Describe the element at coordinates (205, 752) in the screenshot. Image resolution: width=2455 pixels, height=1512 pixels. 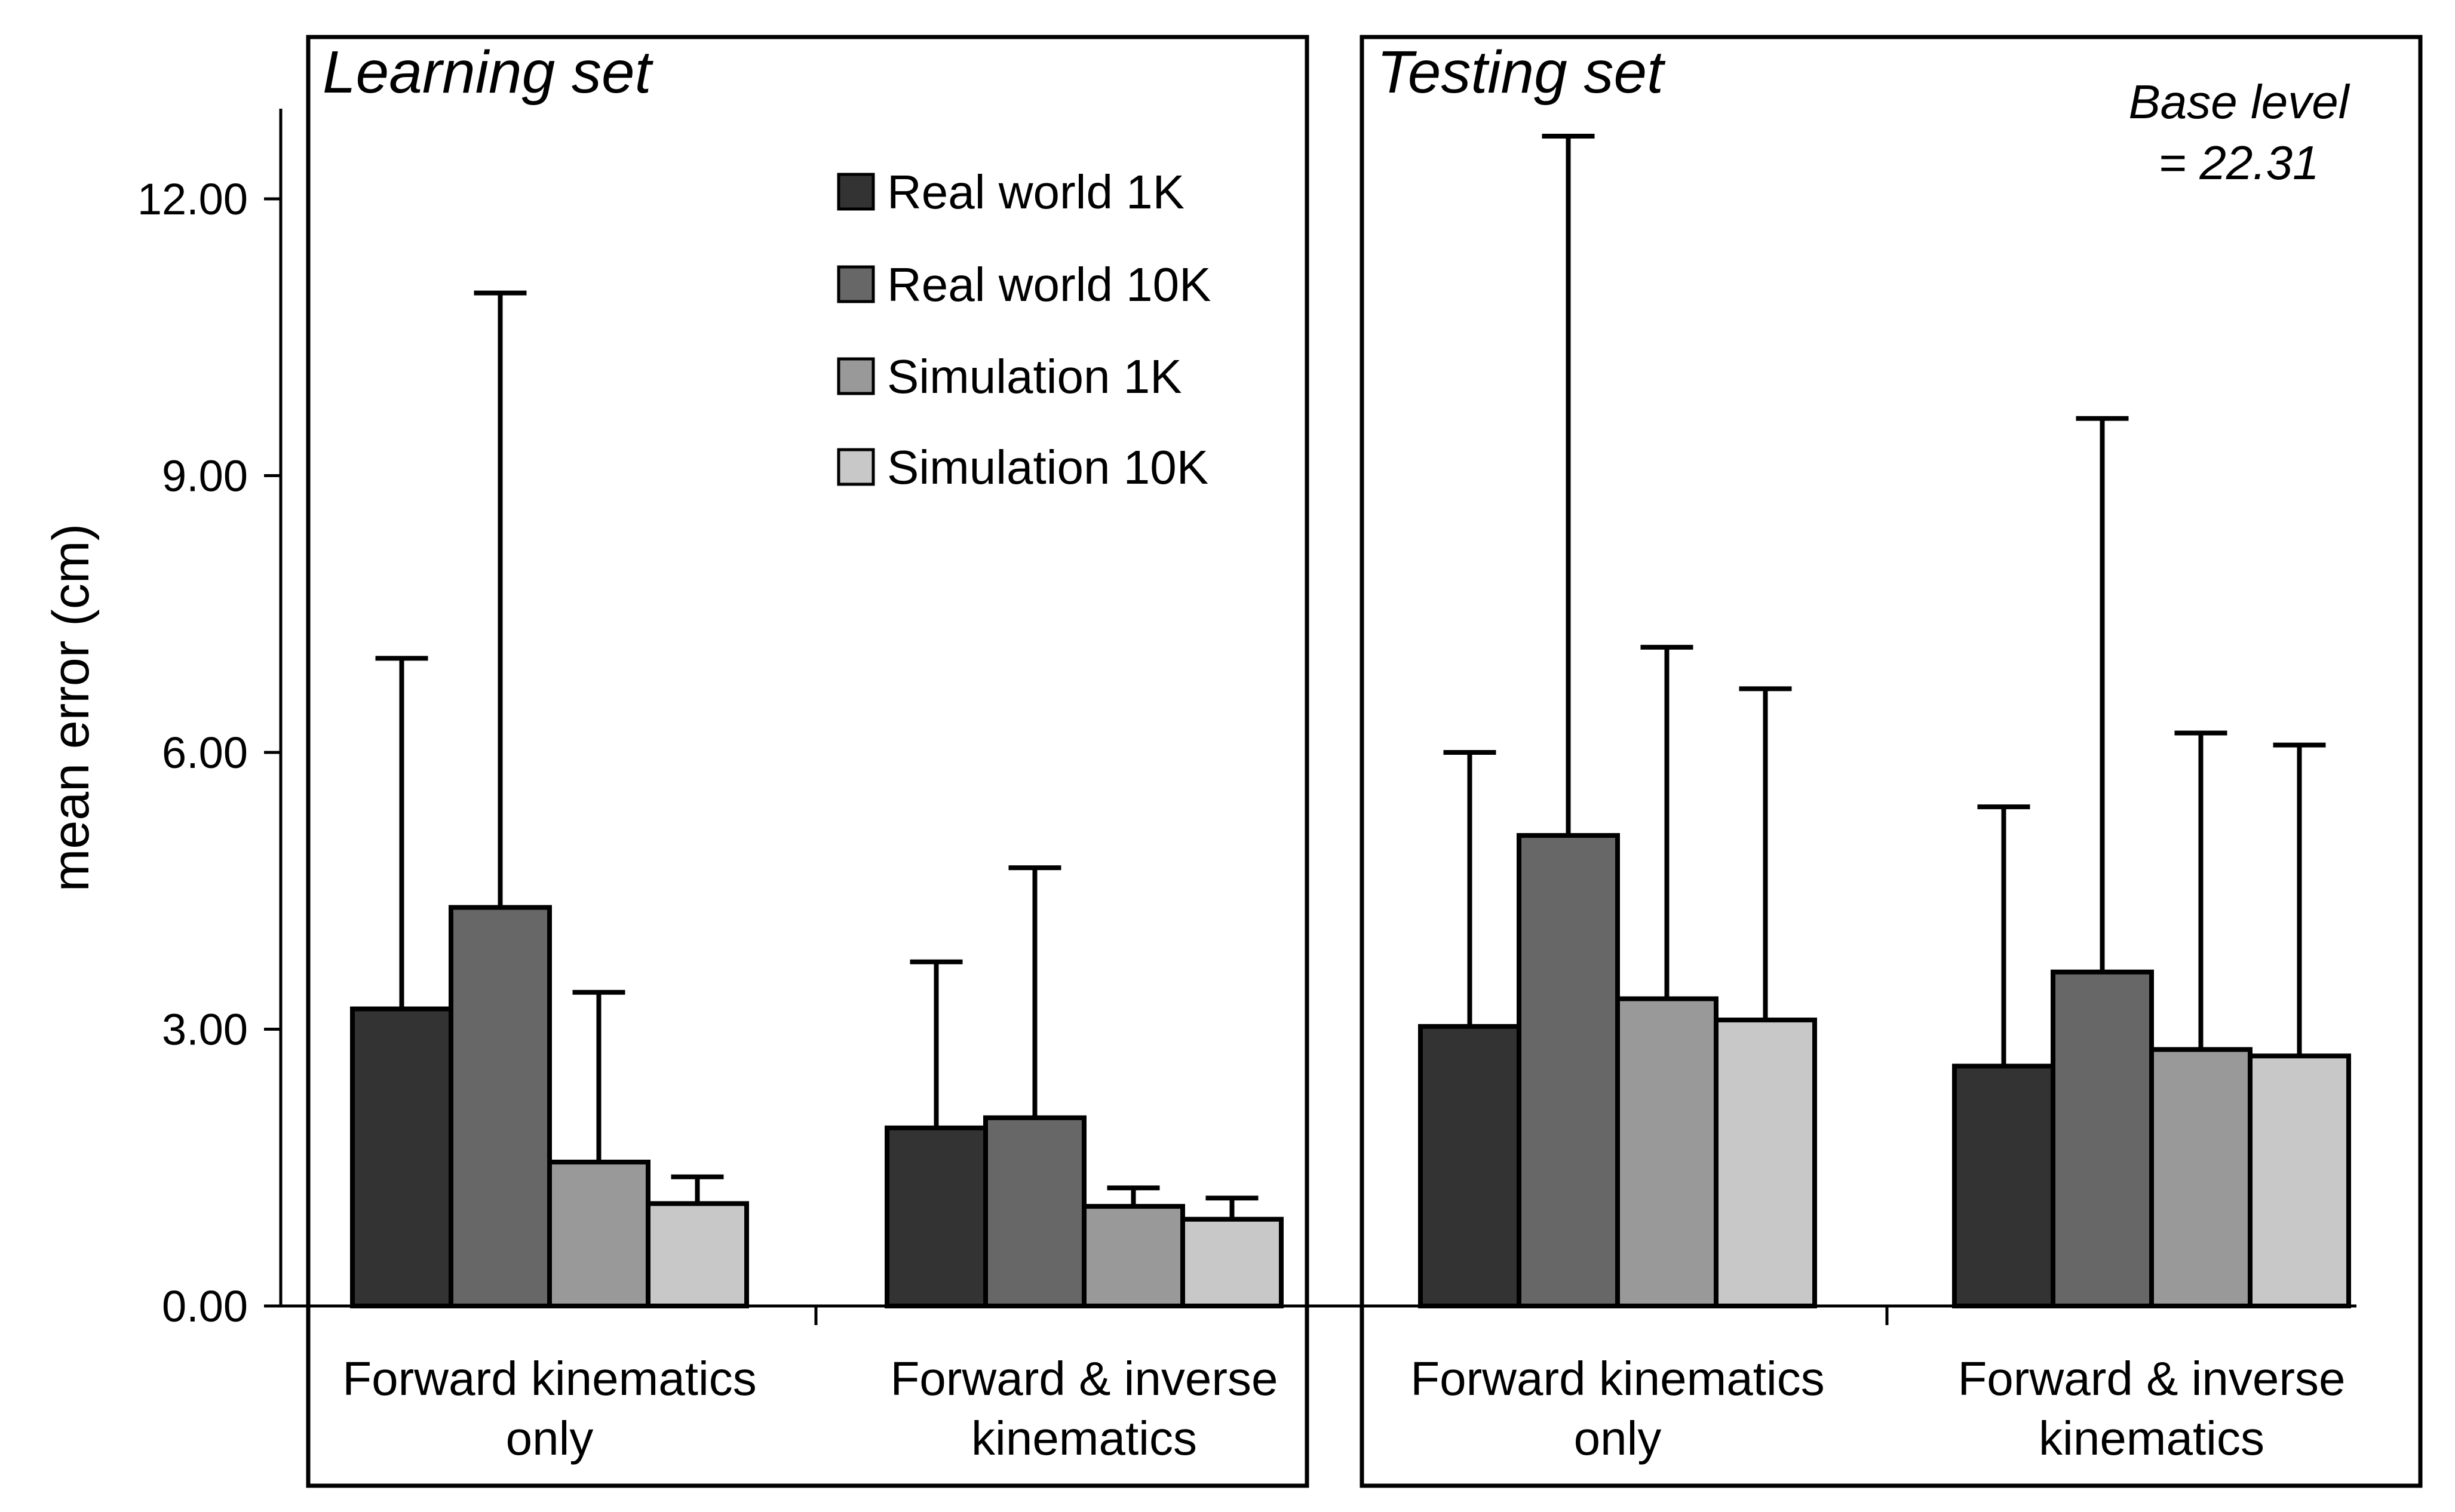
I see `y-tick-label: 6.00` at that location.